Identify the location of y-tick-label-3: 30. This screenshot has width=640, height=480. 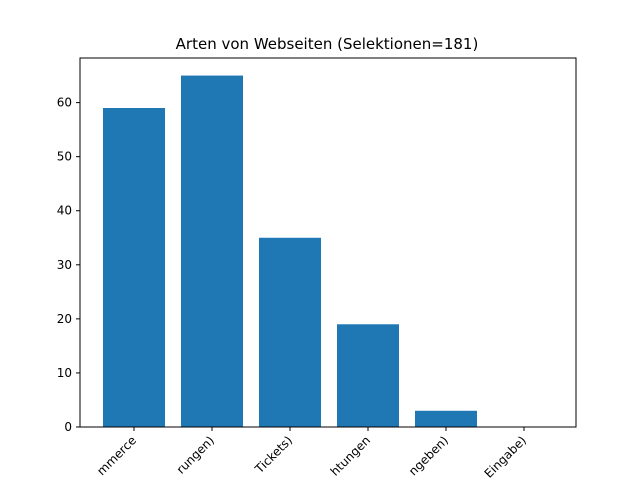
(64, 265).